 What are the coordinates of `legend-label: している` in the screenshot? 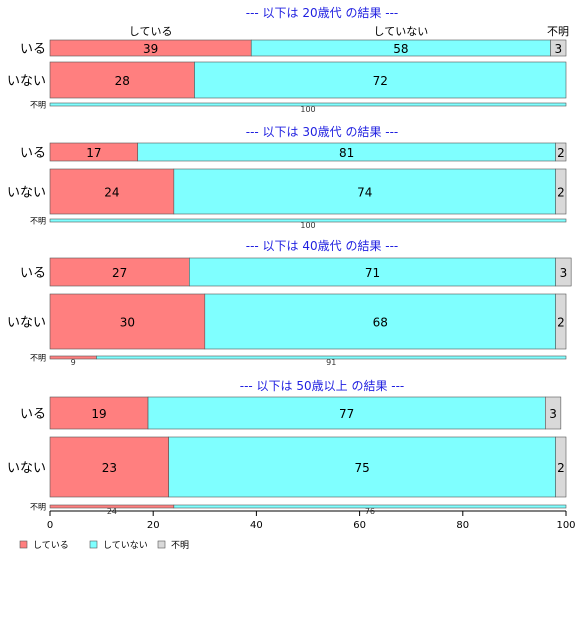 It's located at (51, 545).